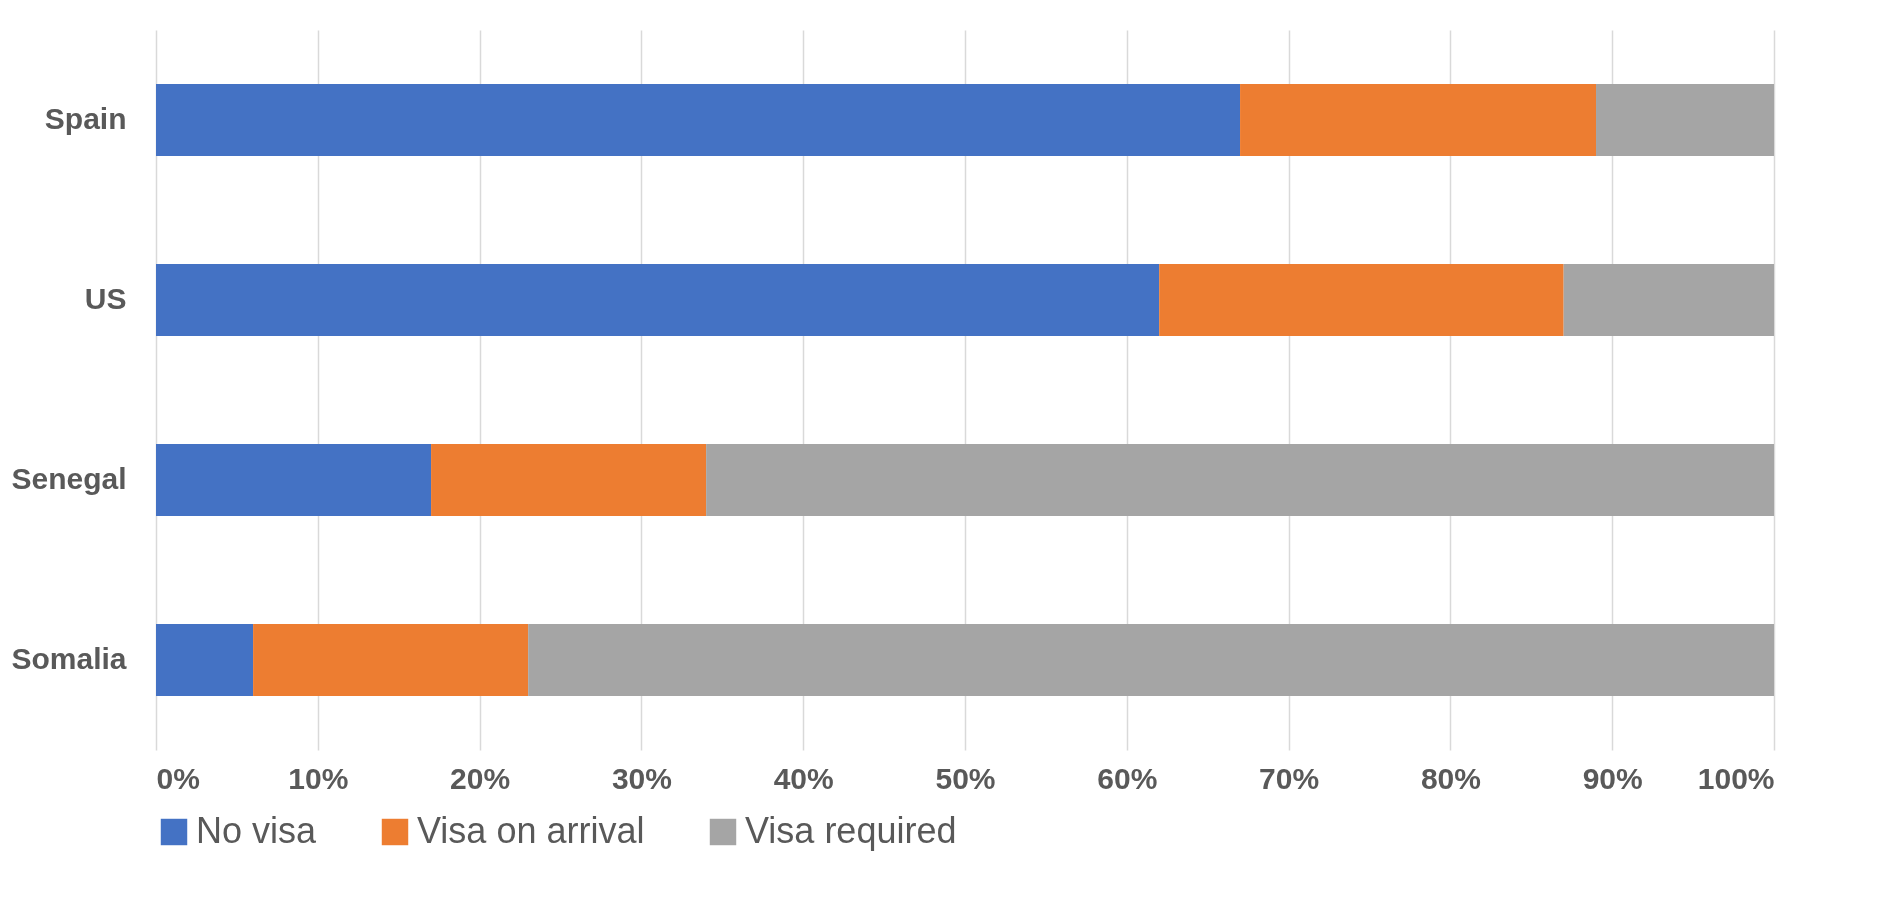 The width and height of the screenshot is (1877, 912). I want to click on x-tick-label: 90%, so click(1612, 778).